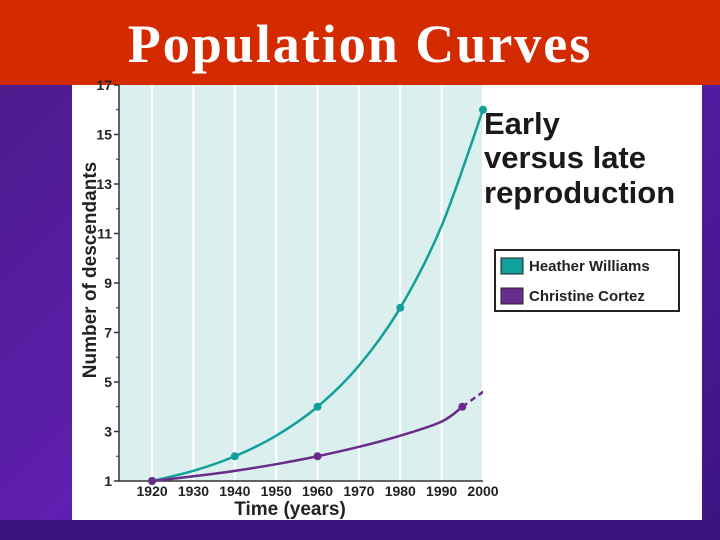 The width and height of the screenshot is (720, 540). Describe the element at coordinates (400, 307) in the screenshot. I see `data-point-heather-williams-1980` at that location.